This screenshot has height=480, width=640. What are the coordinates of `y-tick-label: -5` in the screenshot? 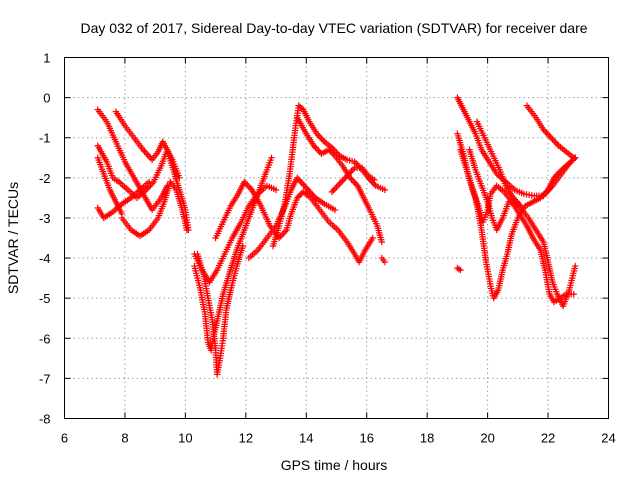 It's located at (45, 298).